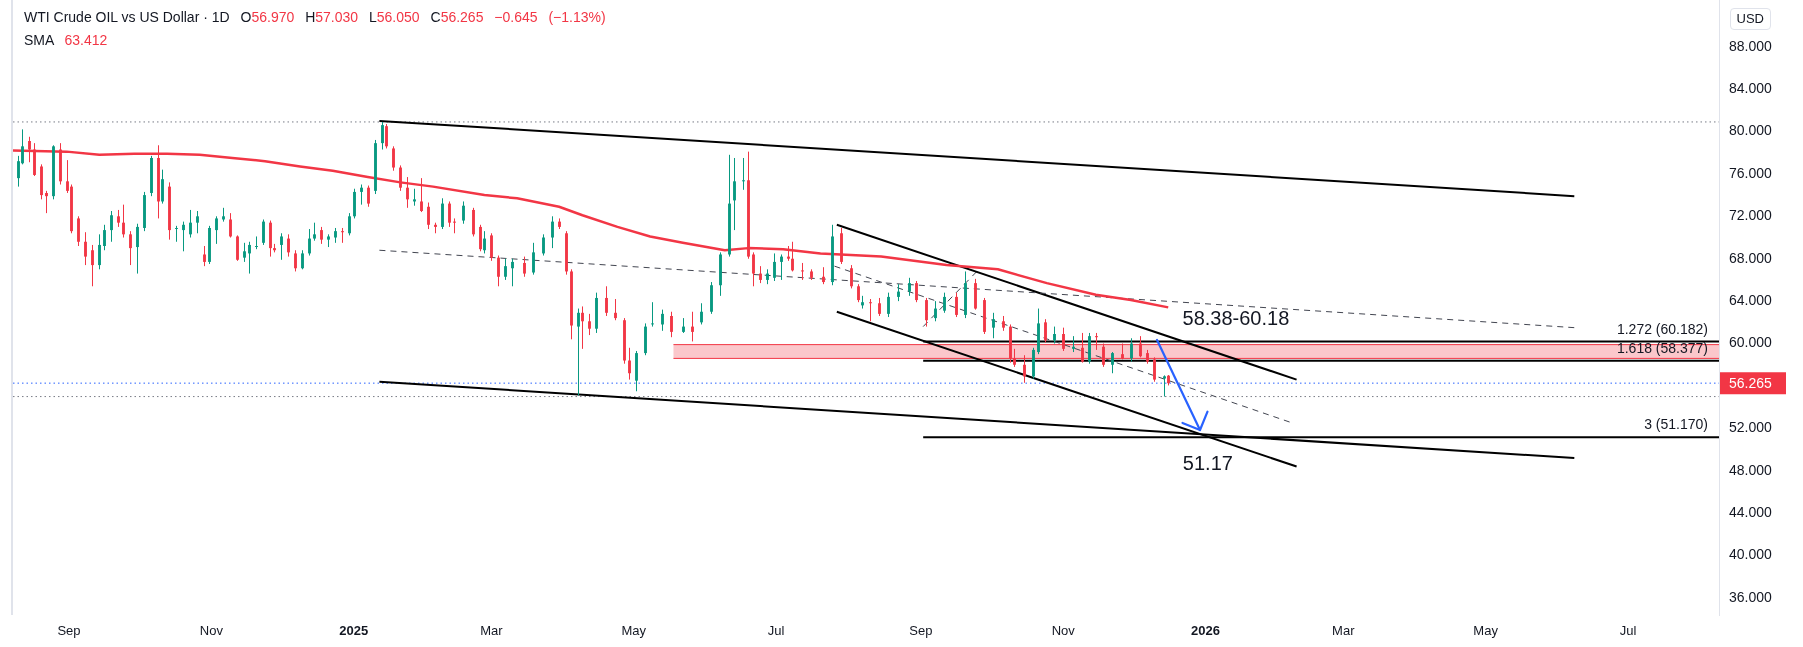 This screenshot has height=647, width=1803. What do you see at coordinates (1662, 328) in the screenshot?
I see `annotation: 1.272 (60.182)` at bounding box center [1662, 328].